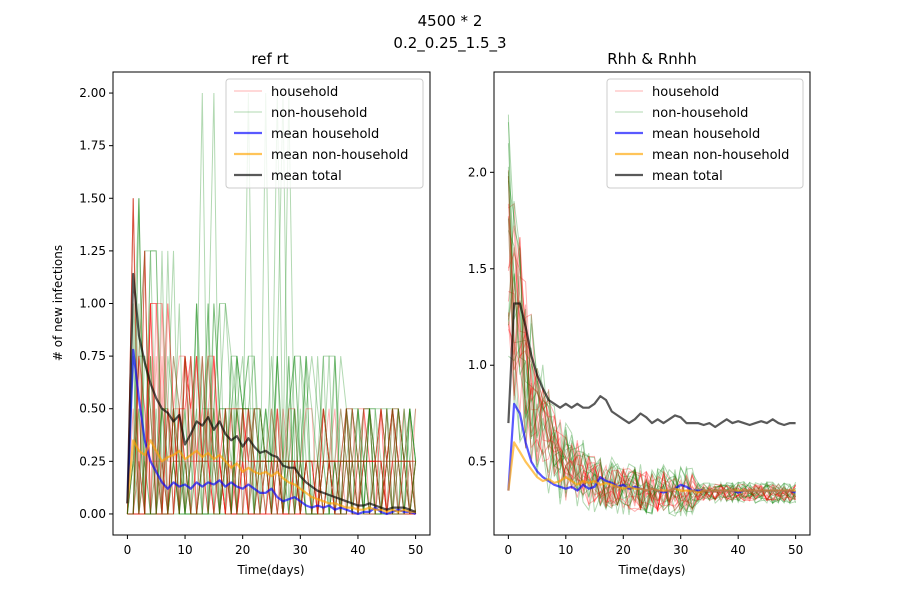 Image resolution: width=900 pixels, height=600 pixels. Describe the element at coordinates (306, 176) in the screenshot. I see `legend-label: mean total` at that location.